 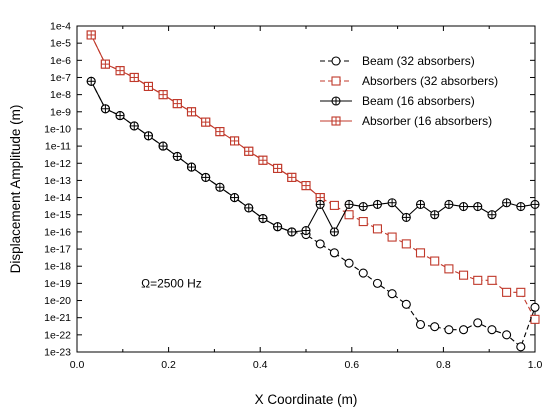 I want to click on legend-label: Beam (32 absorbers), so click(x=418, y=61).